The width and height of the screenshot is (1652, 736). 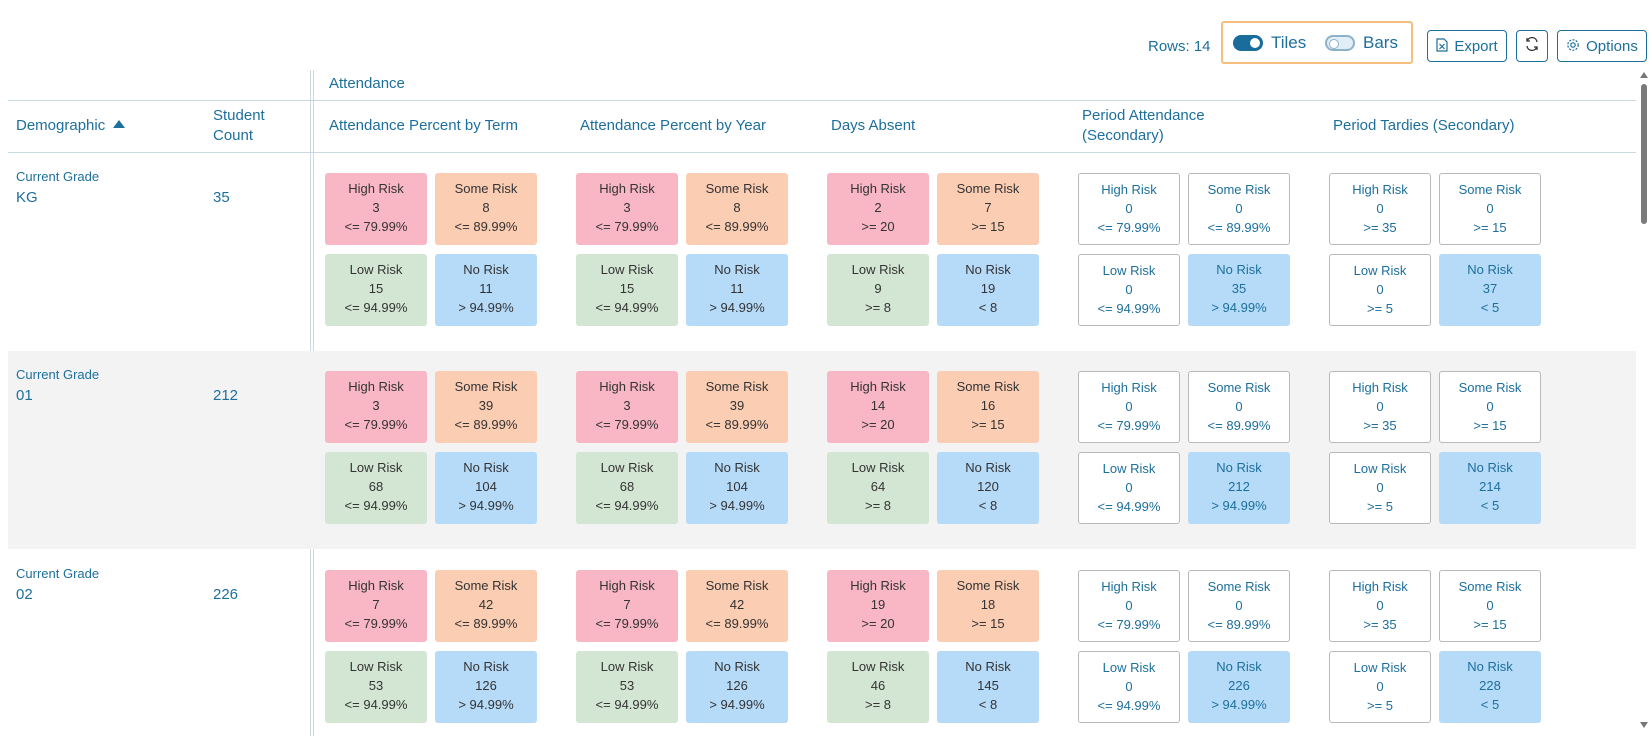 What do you see at coordinates (221, 197) in the screenshot?
I see `student-count: 35` at bounding box center [221, 197].